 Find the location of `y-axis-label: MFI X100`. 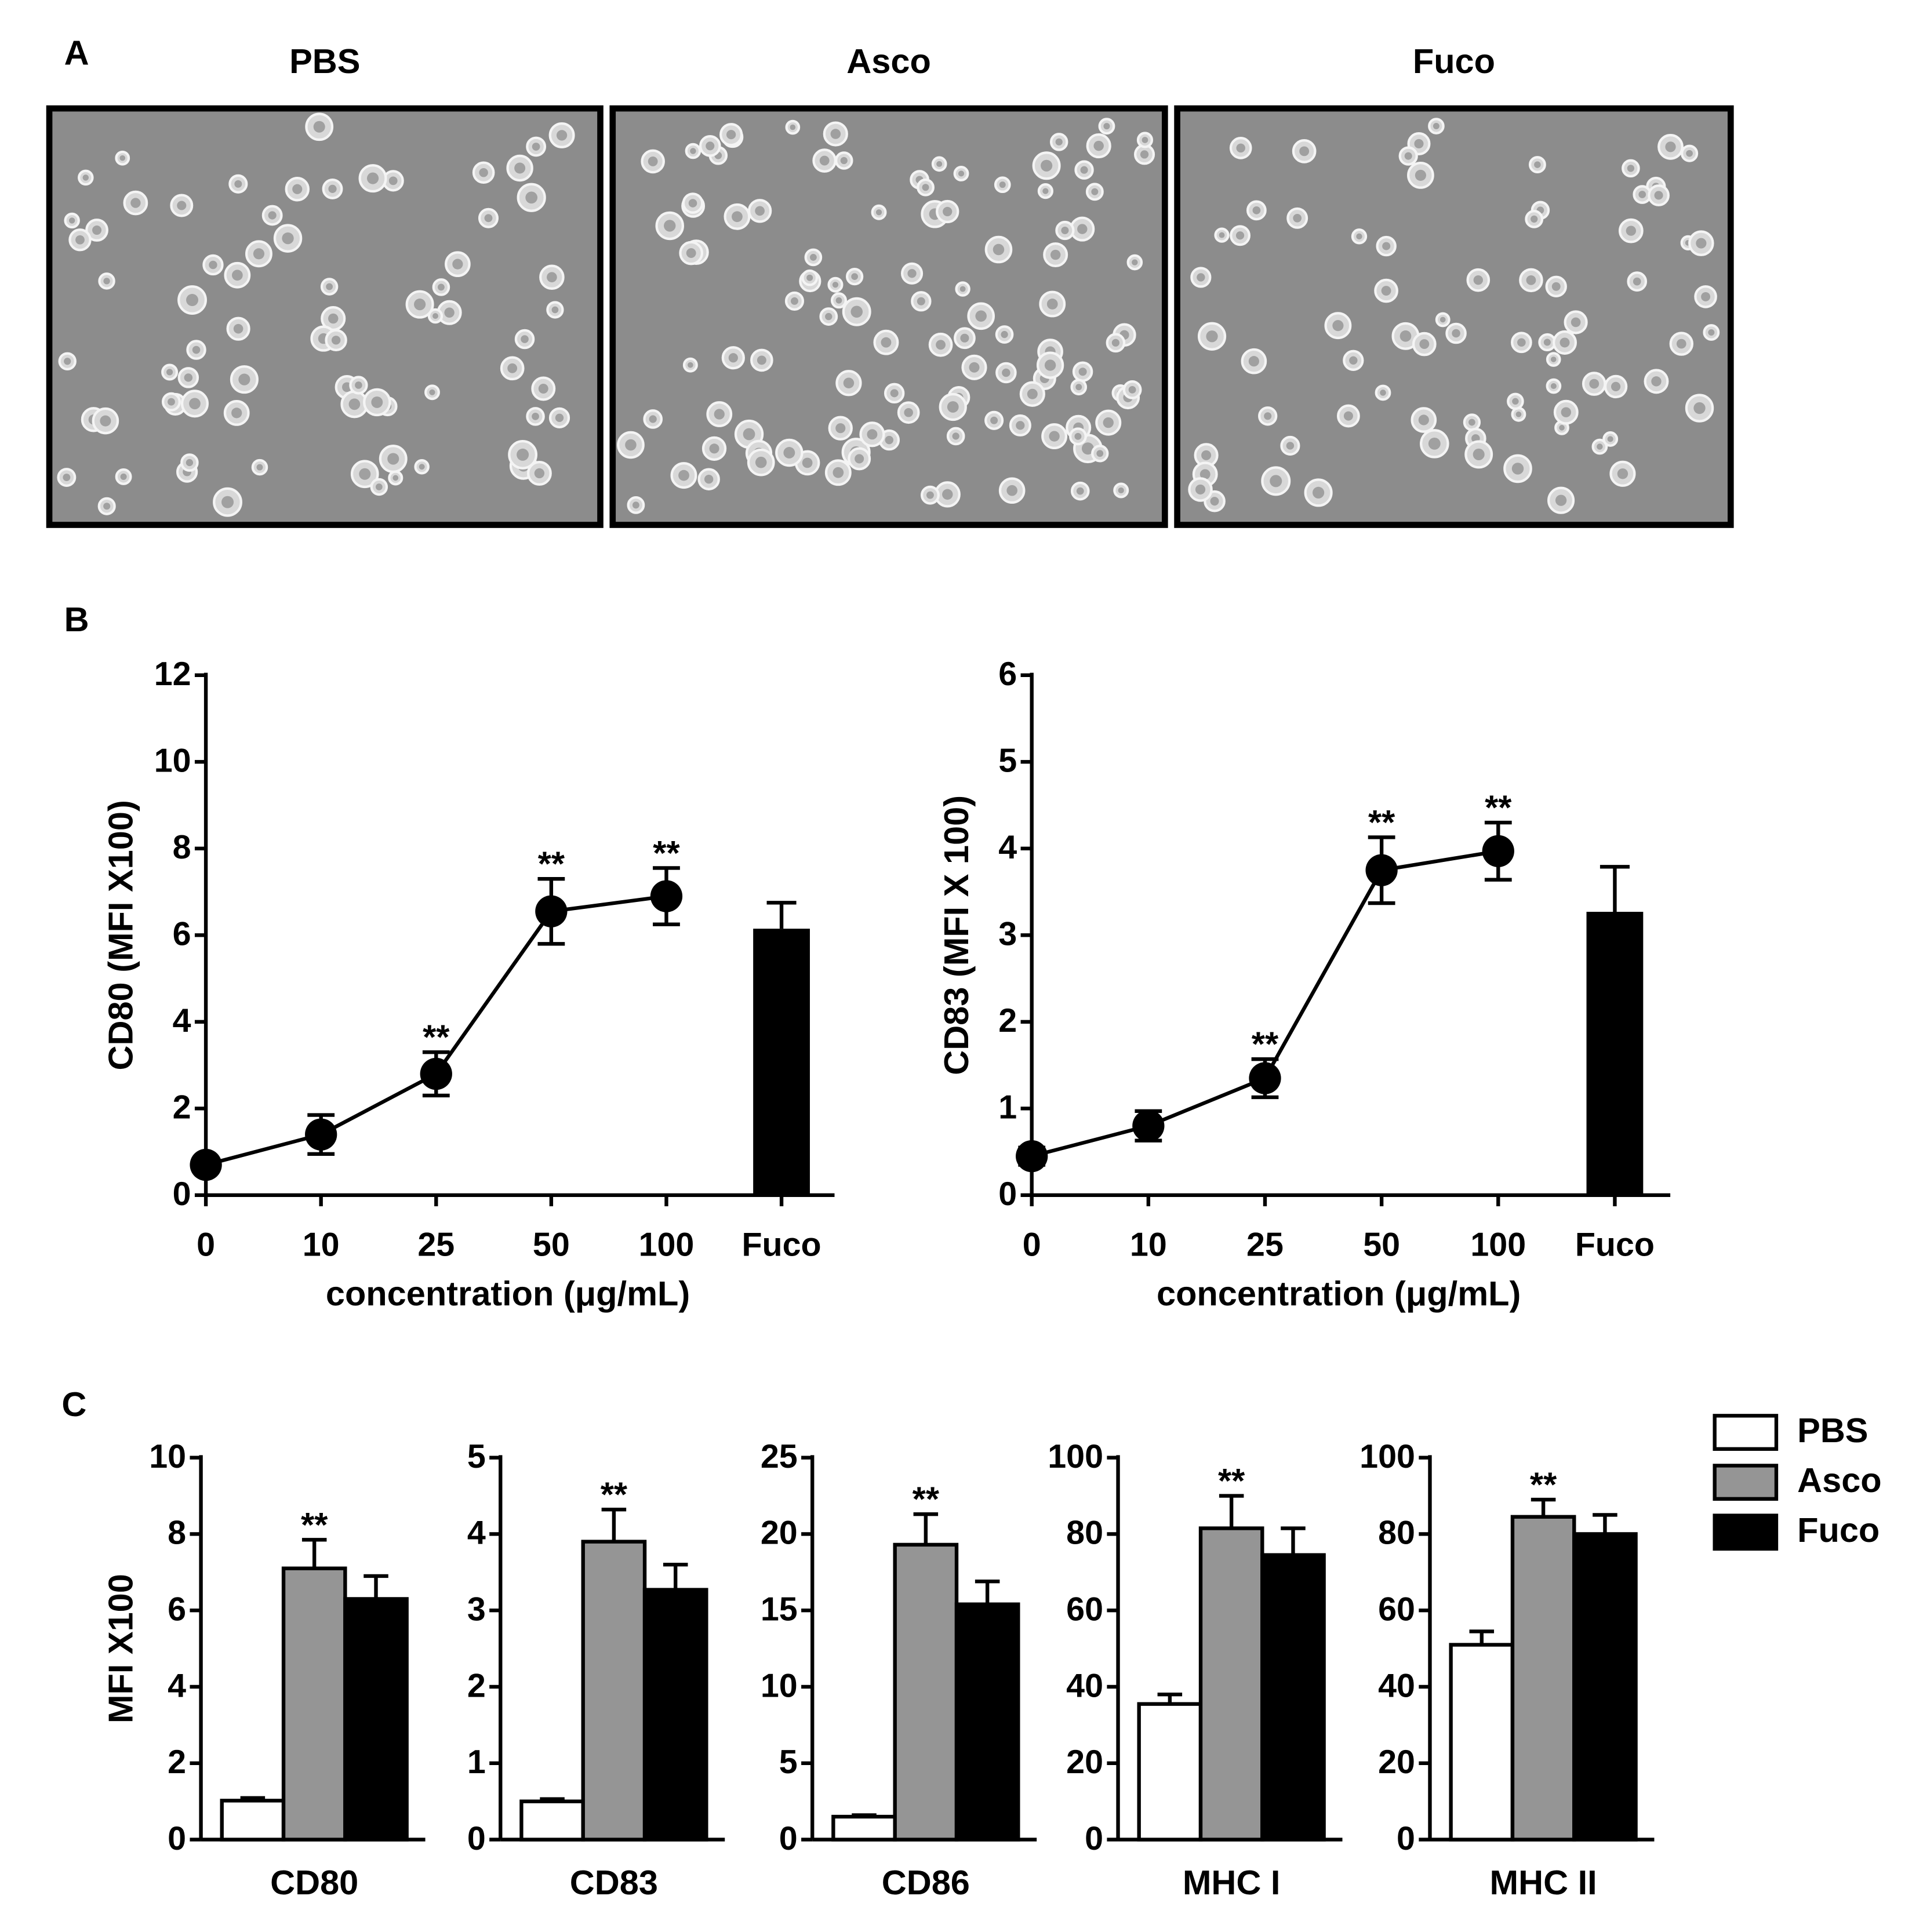

y-axis-label: MFI X100 is located at coordinates (120, 1648).